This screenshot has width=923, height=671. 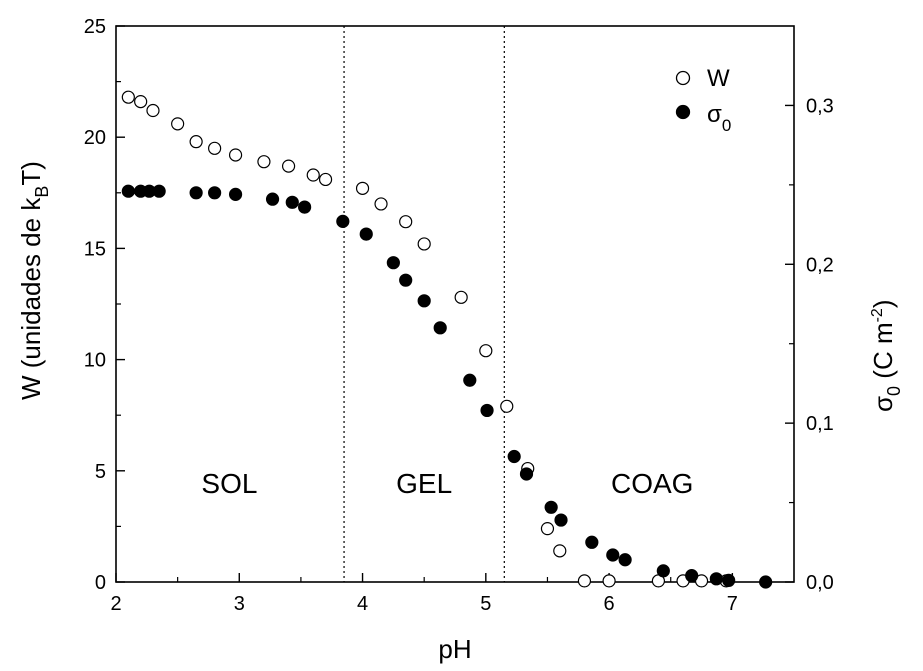 What do you see at coordinates (719, 118) in the screenshot?
I see `legend-label-sigma0: σ0` at bounding box center [719, 118].